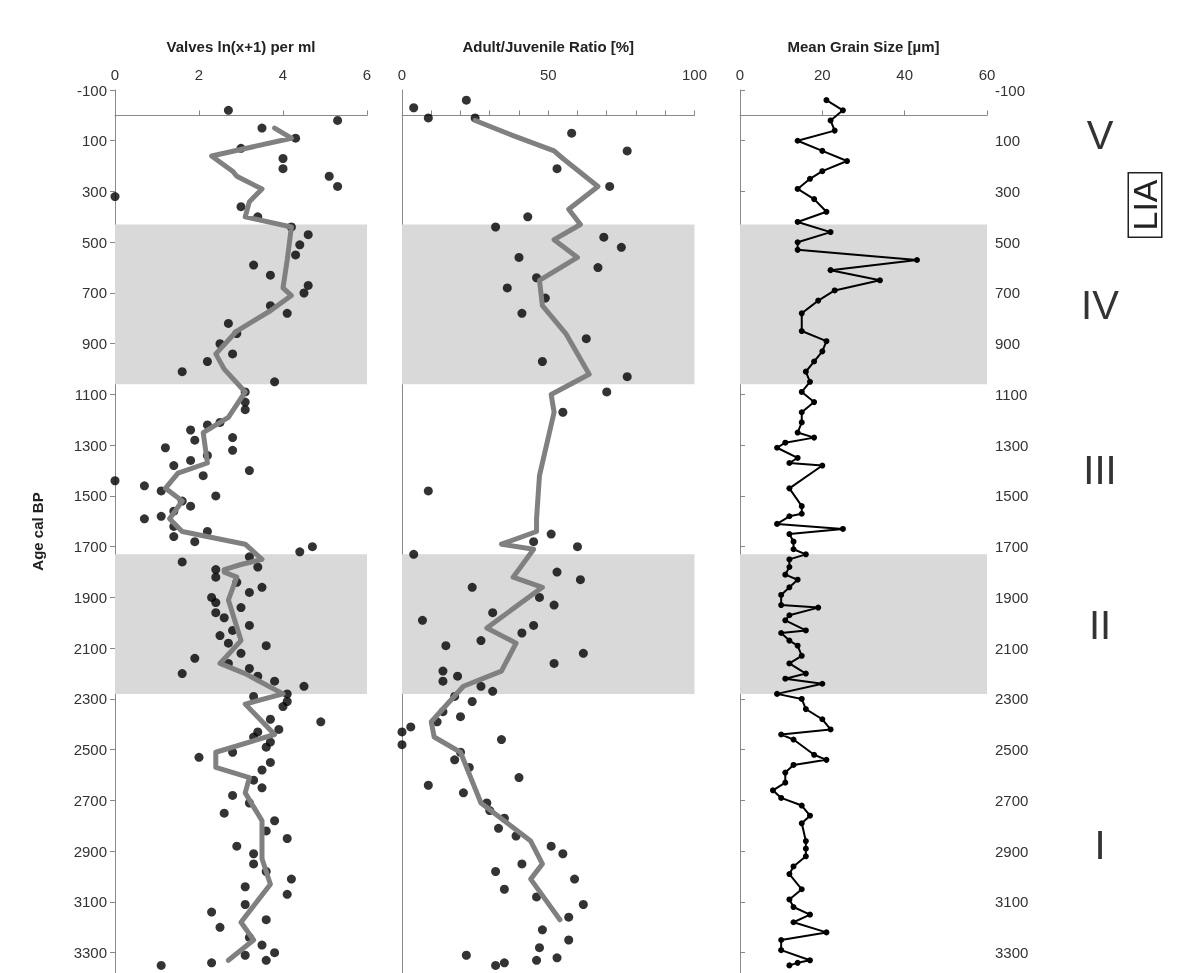  What do you see at coordinates (1100, 470) in the screenshot?
I see `text: III` at bounding box center [1100, 470].